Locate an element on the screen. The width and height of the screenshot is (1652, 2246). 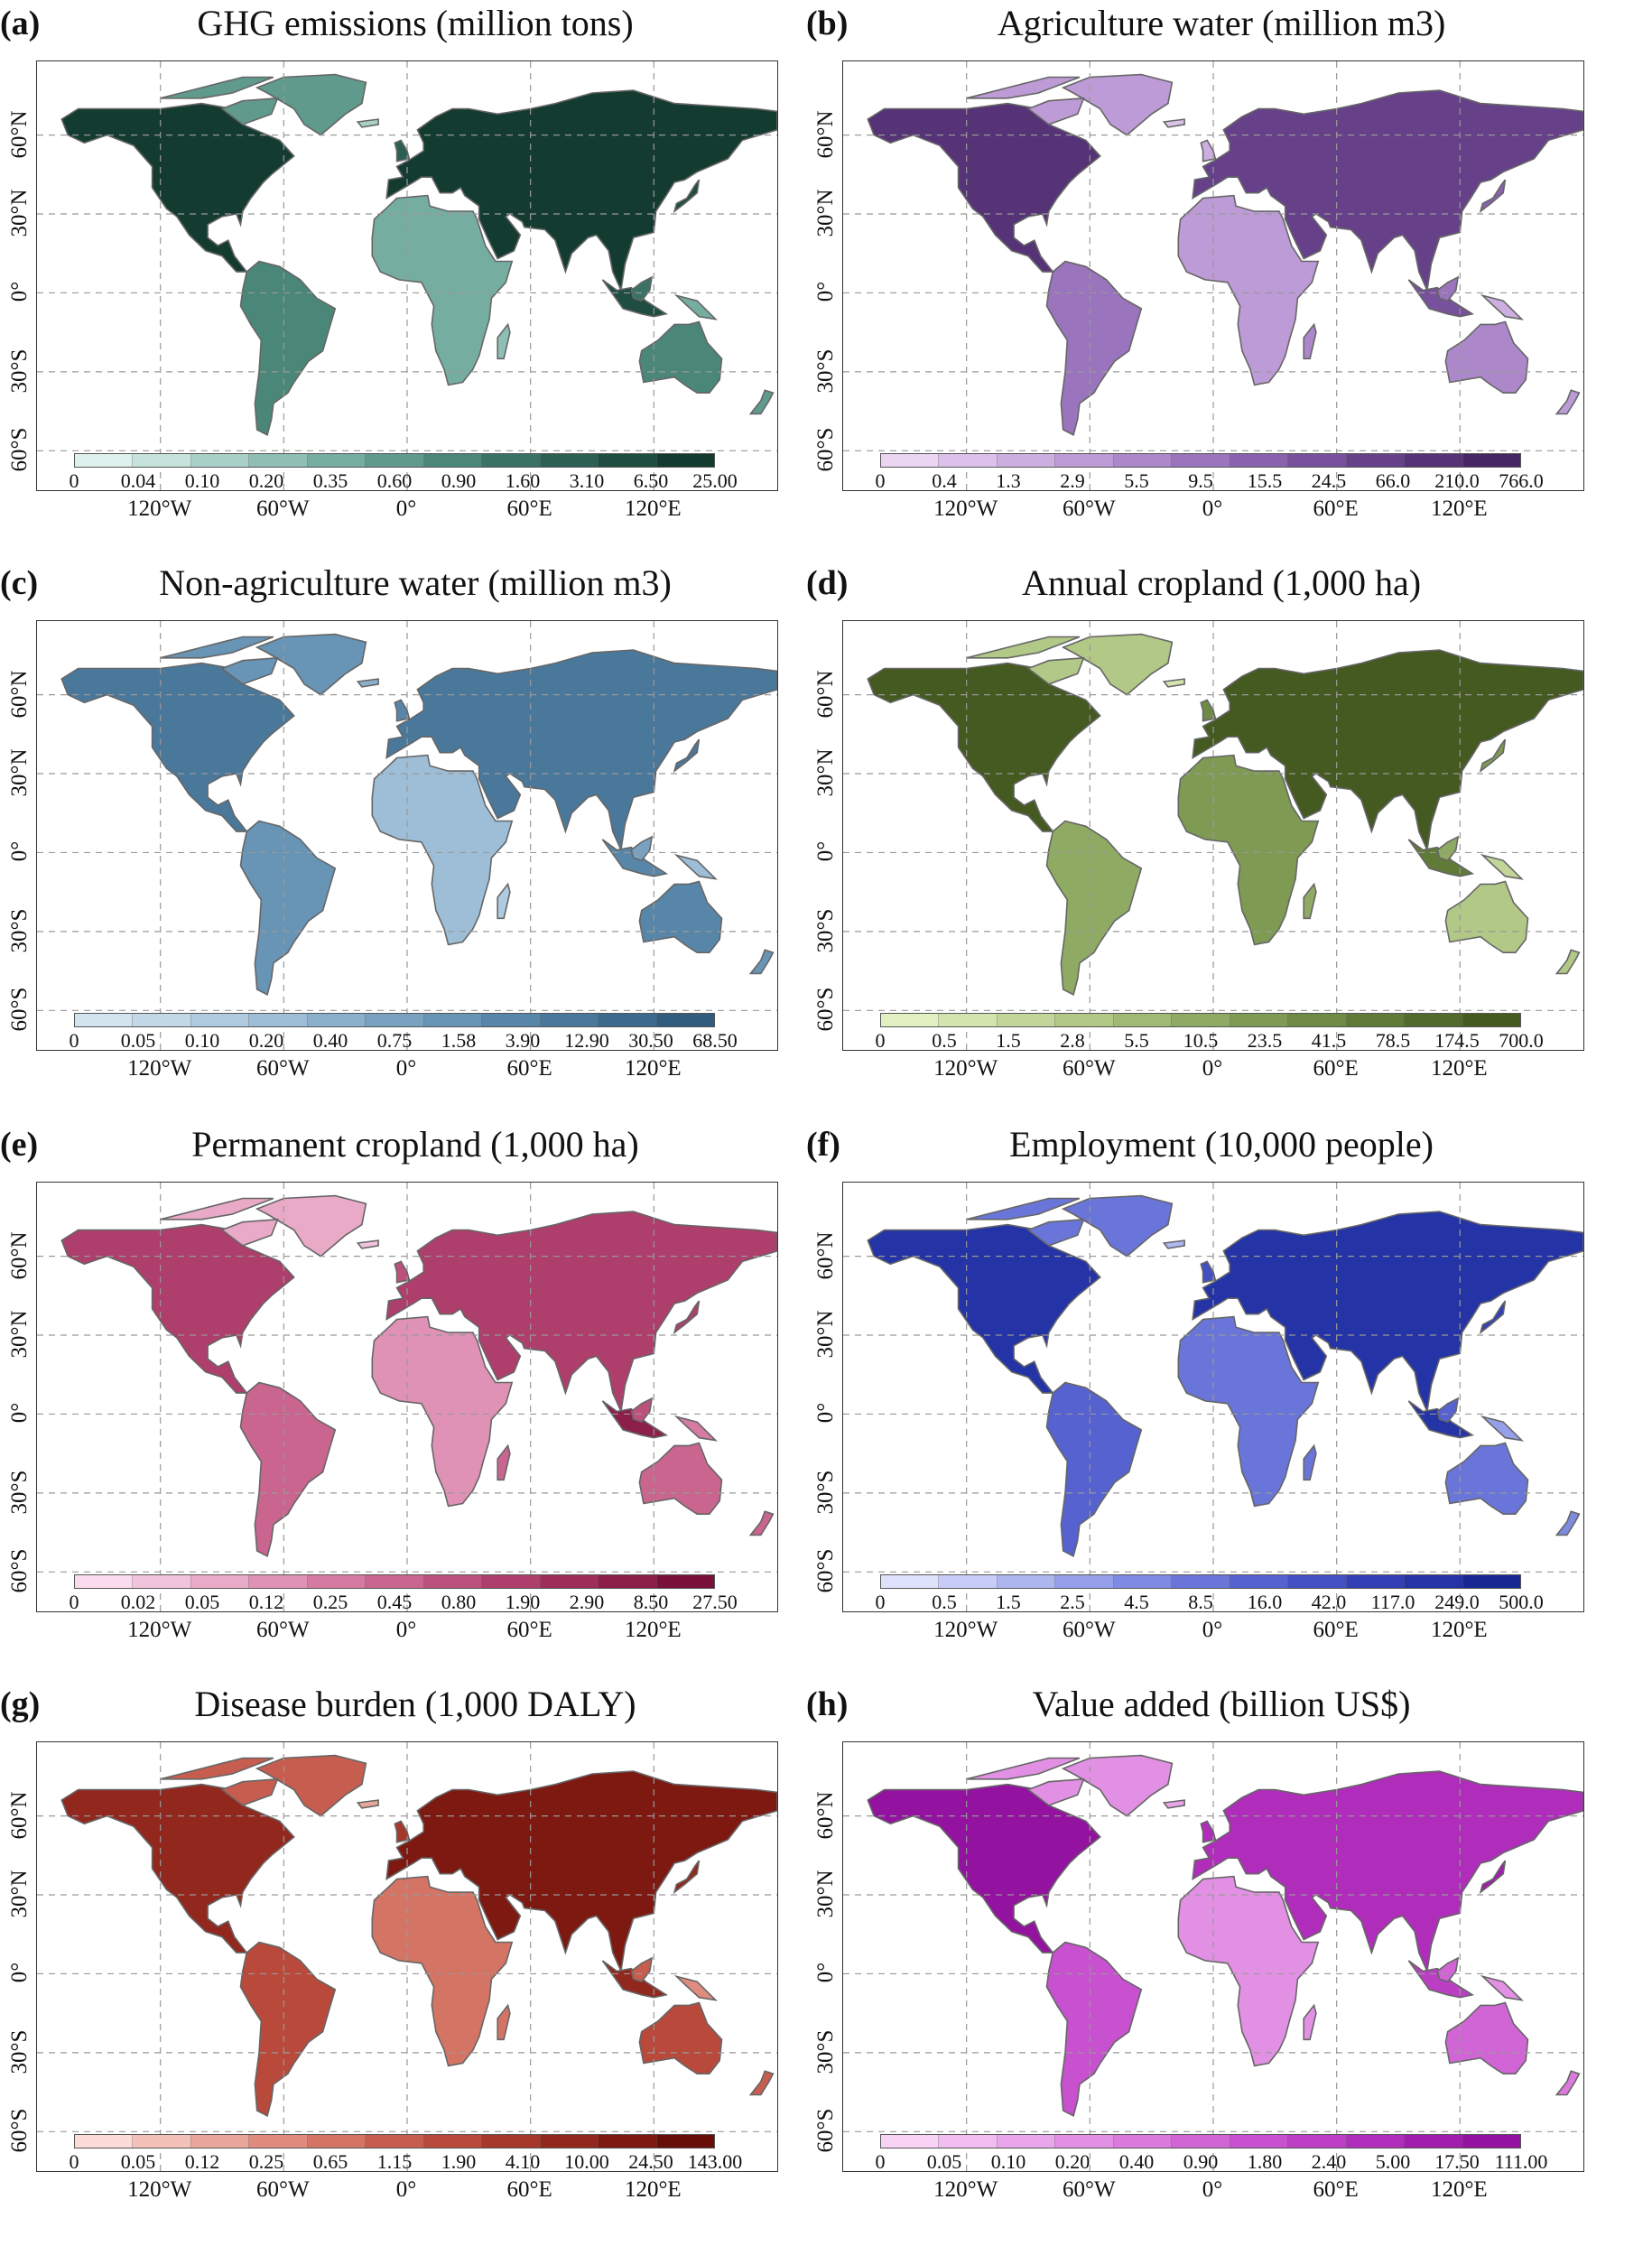
latitude-label: 30°S is located at coordinates (19, 1492).